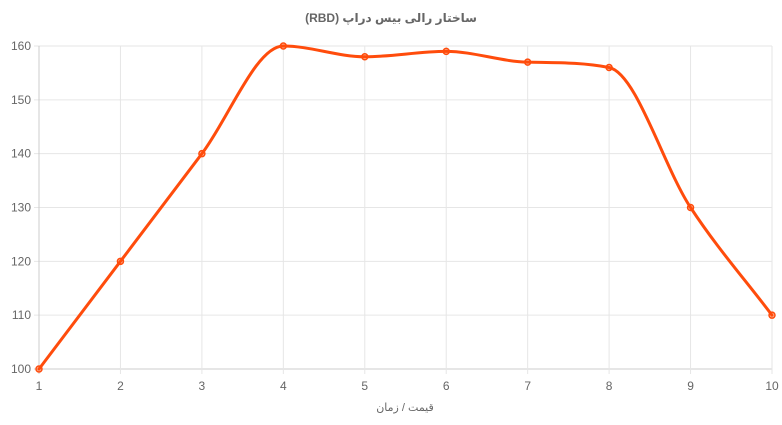 The image size is (782, 425). What do you see at coordinates (39, 386) in the screenshot?
I see `x-tick-label: 1` at bounding box center [39, 386].